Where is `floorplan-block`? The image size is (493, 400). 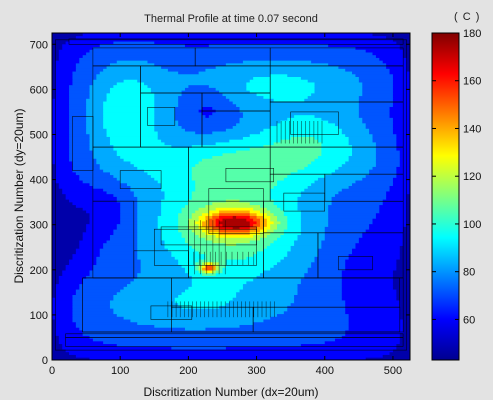 floorplan-block is located at coordinates (140, 179).